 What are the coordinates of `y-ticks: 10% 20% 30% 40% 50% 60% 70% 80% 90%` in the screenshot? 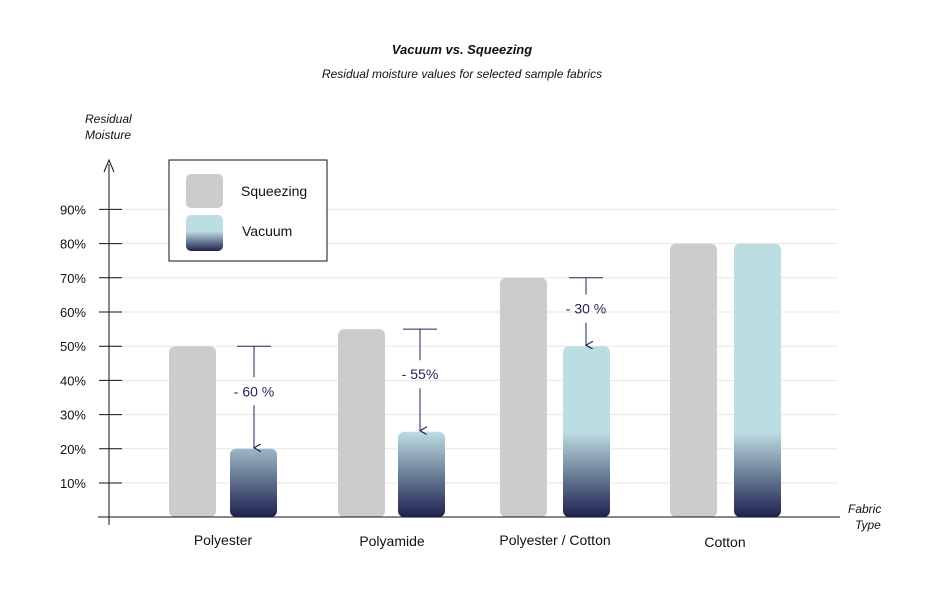 It's located at (91, 346).